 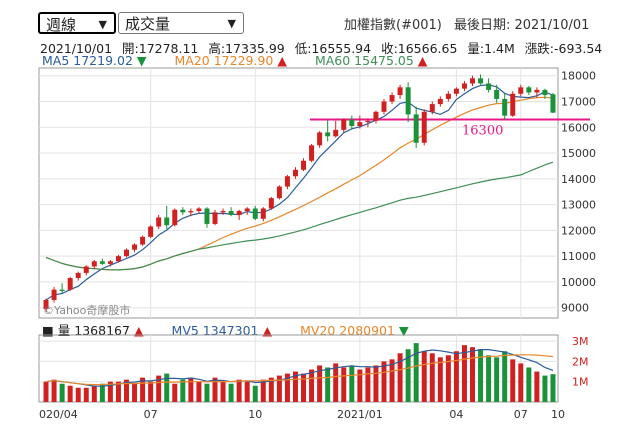 I want to click on ma5-legend: MA5 17219.02 ▼, so click(x=94, y=60).